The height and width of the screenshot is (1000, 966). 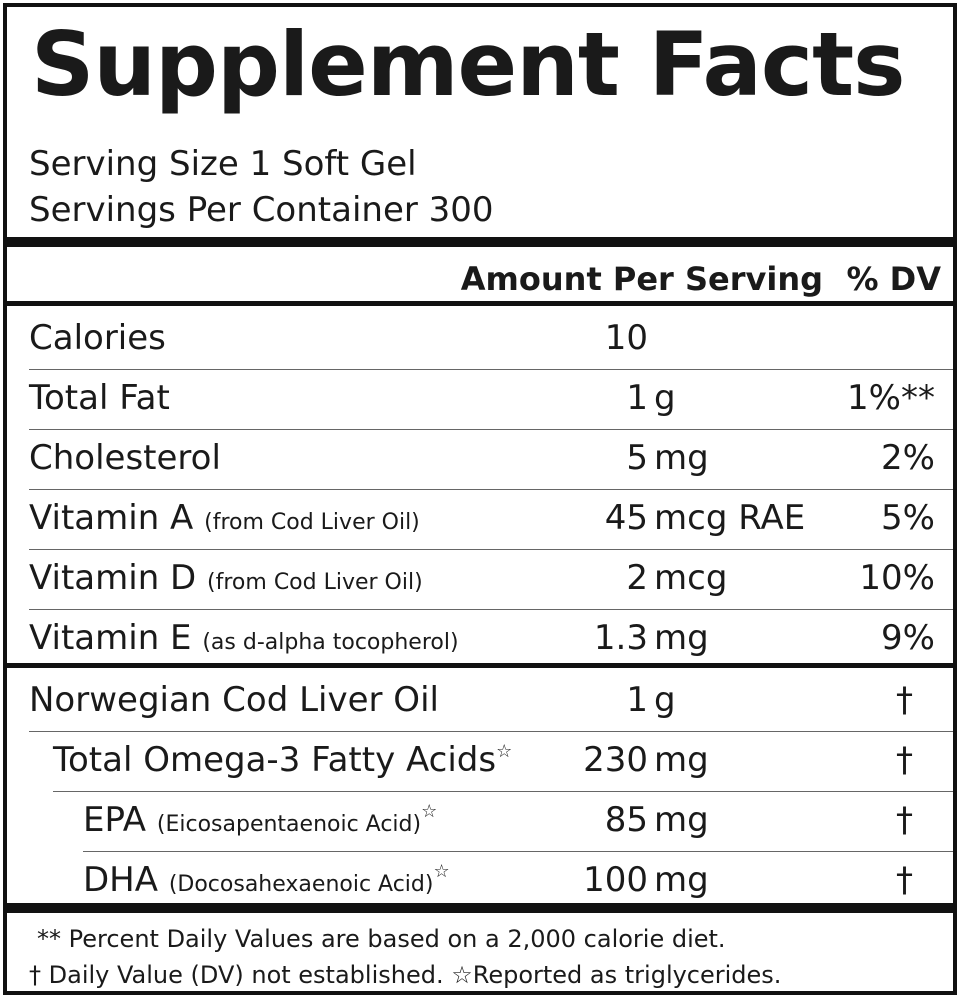 I want to click on nutrient-amount: 10, so click(x=626, y=338).